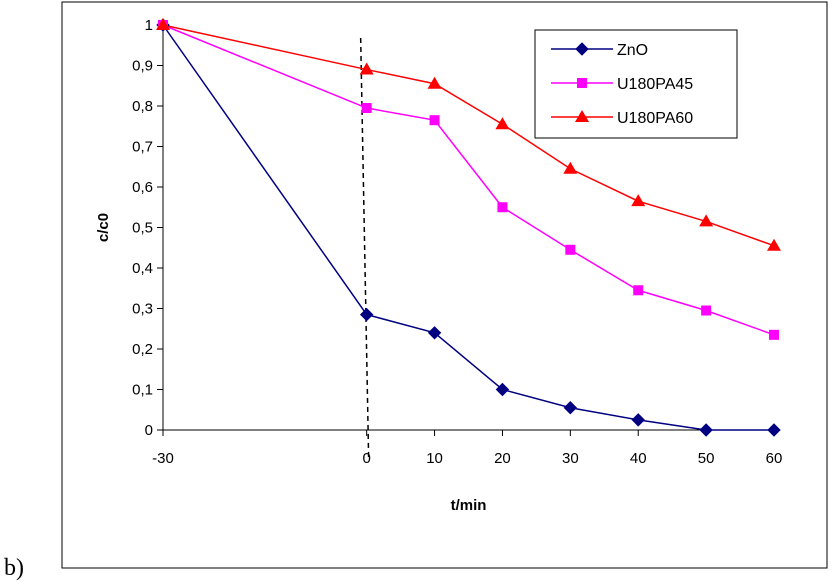 This screenshot has height=586, width=834. What do you see at coordinates (706, 458) in the screenshot?
I see `x-tick-label: 50` at bounding box center [706, 458].